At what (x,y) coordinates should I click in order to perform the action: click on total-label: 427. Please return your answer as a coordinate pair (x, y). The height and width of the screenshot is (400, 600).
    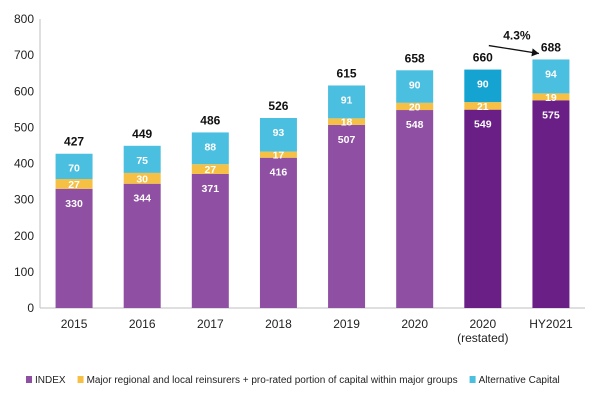
    Looking at the image, I should click on (74, 142).